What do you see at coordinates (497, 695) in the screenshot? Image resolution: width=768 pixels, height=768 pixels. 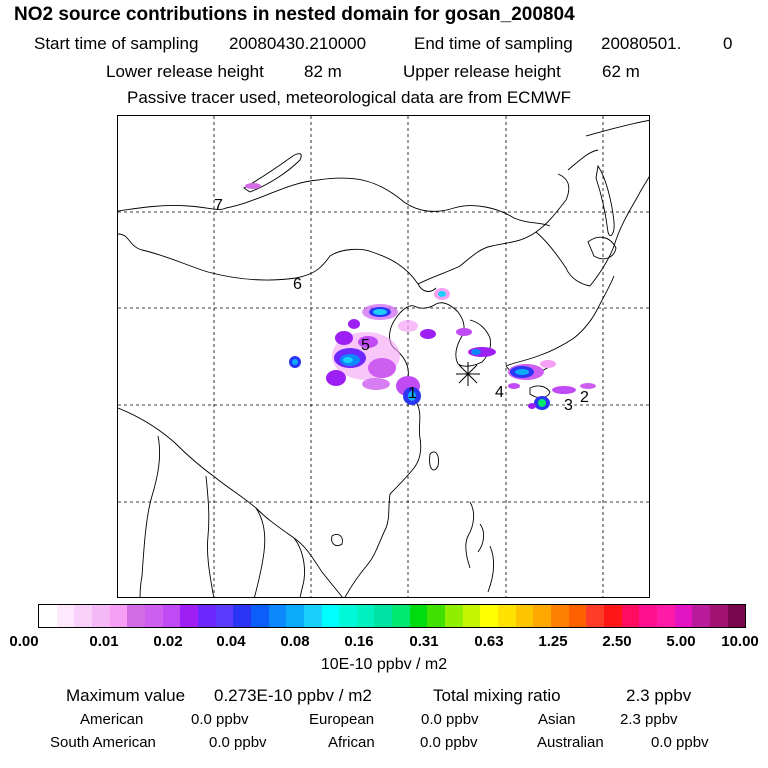 I see `total-mixing-label: Total mixing ratio` at bounding box center [497, 695].